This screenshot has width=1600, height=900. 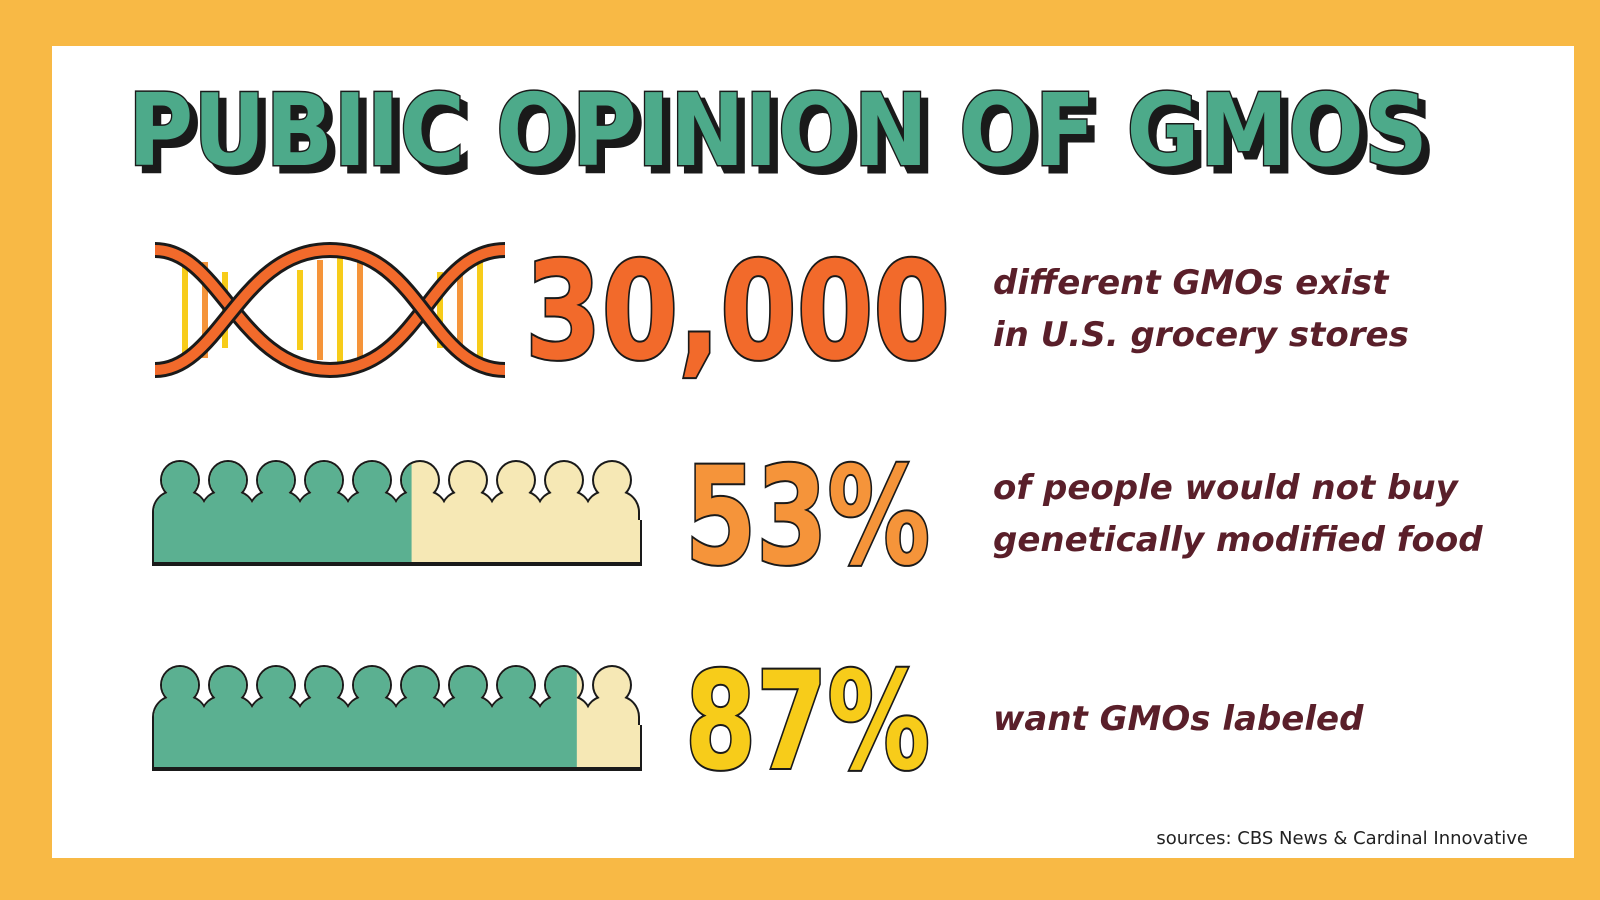 I want to click on source: sources: CBS News & Cardinal Innovative, so click(x=1342, y=838).